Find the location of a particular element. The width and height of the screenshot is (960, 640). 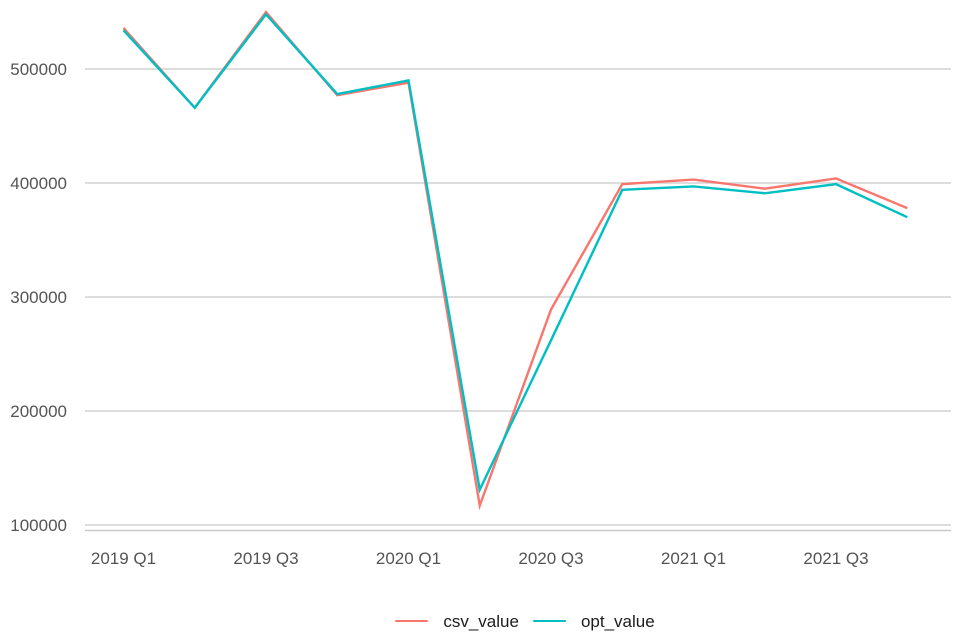

opt-value-line-swatch is located at coordinates (549, 621).